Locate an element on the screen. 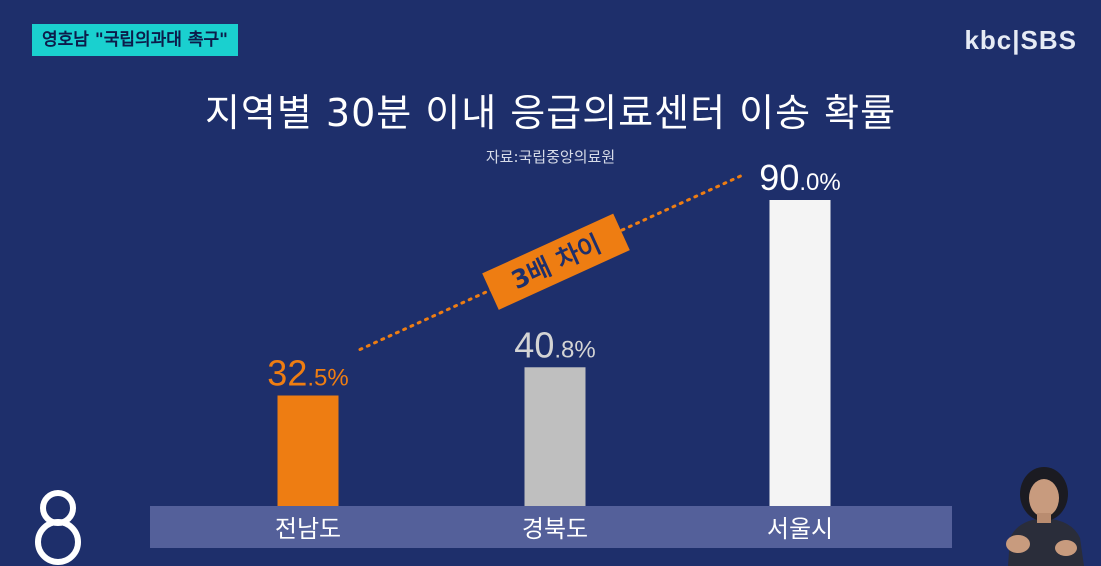 The height and width of the screenshot is (566, 1101). value-label-1: 32.5% is located at coordinates (307, 373).